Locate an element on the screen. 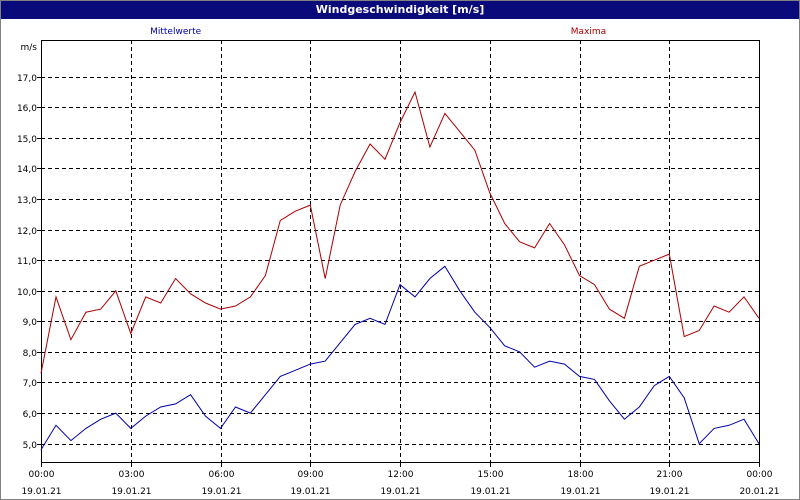  x-tick-label-time: 21:00 is located at coordinates (670, 475).